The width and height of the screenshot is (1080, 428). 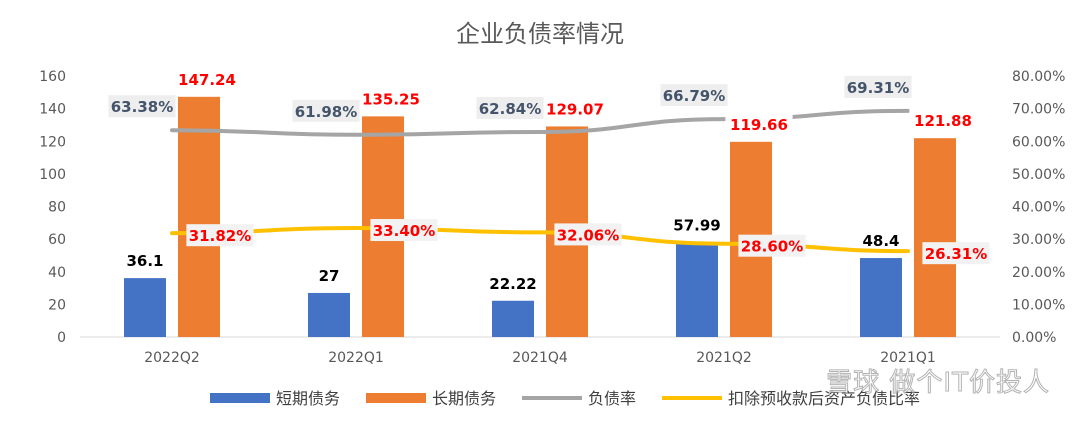 What do you see at coordinates (908, 358) in the screenshot?
I see `x-tick-label: 2021Q1` at bounding box center [908, 358].